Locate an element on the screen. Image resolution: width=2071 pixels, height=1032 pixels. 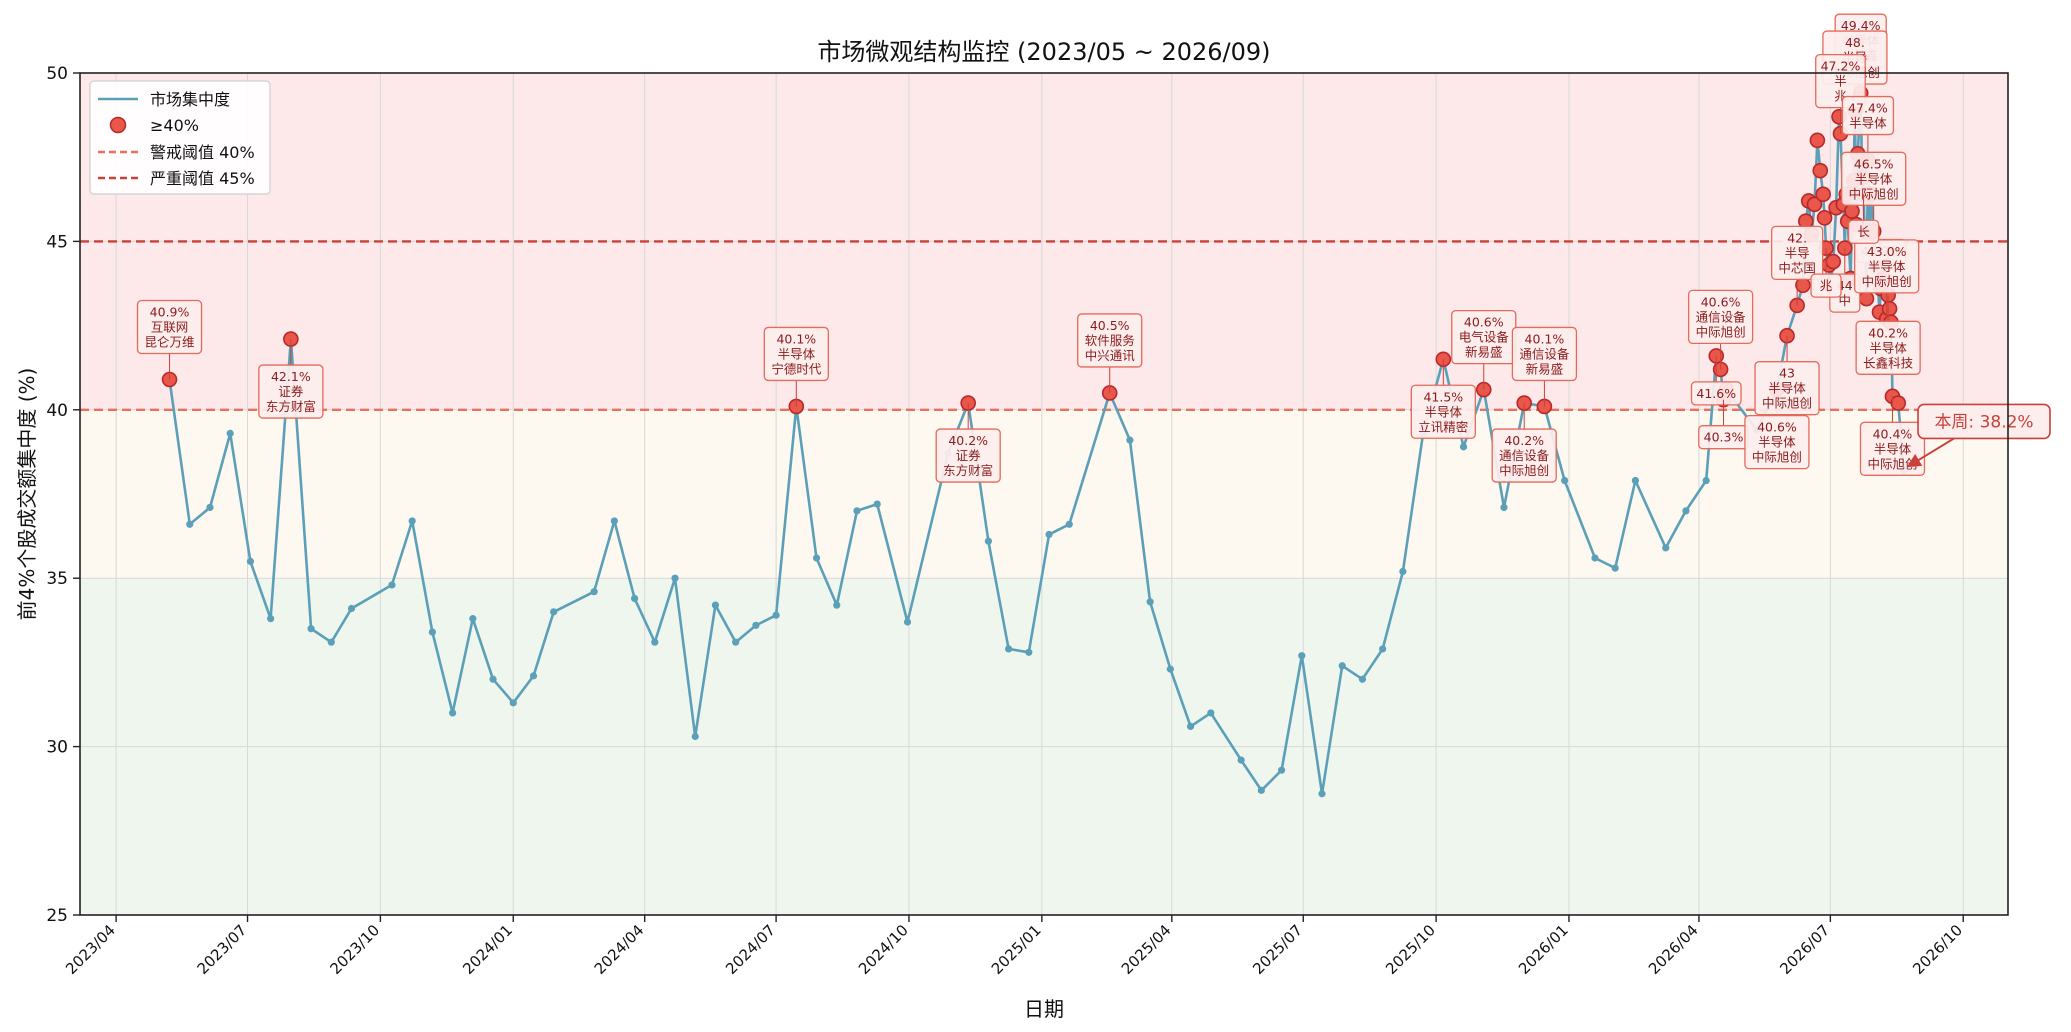
y-tick-label: 45 is located at coordinates (57, 242).